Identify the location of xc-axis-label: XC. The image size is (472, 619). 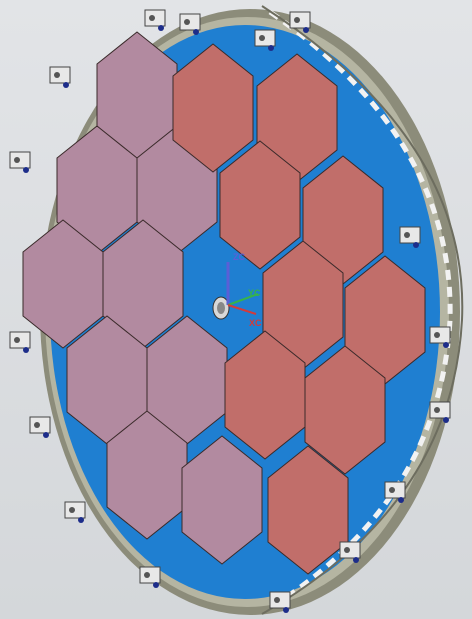
(255, 323).